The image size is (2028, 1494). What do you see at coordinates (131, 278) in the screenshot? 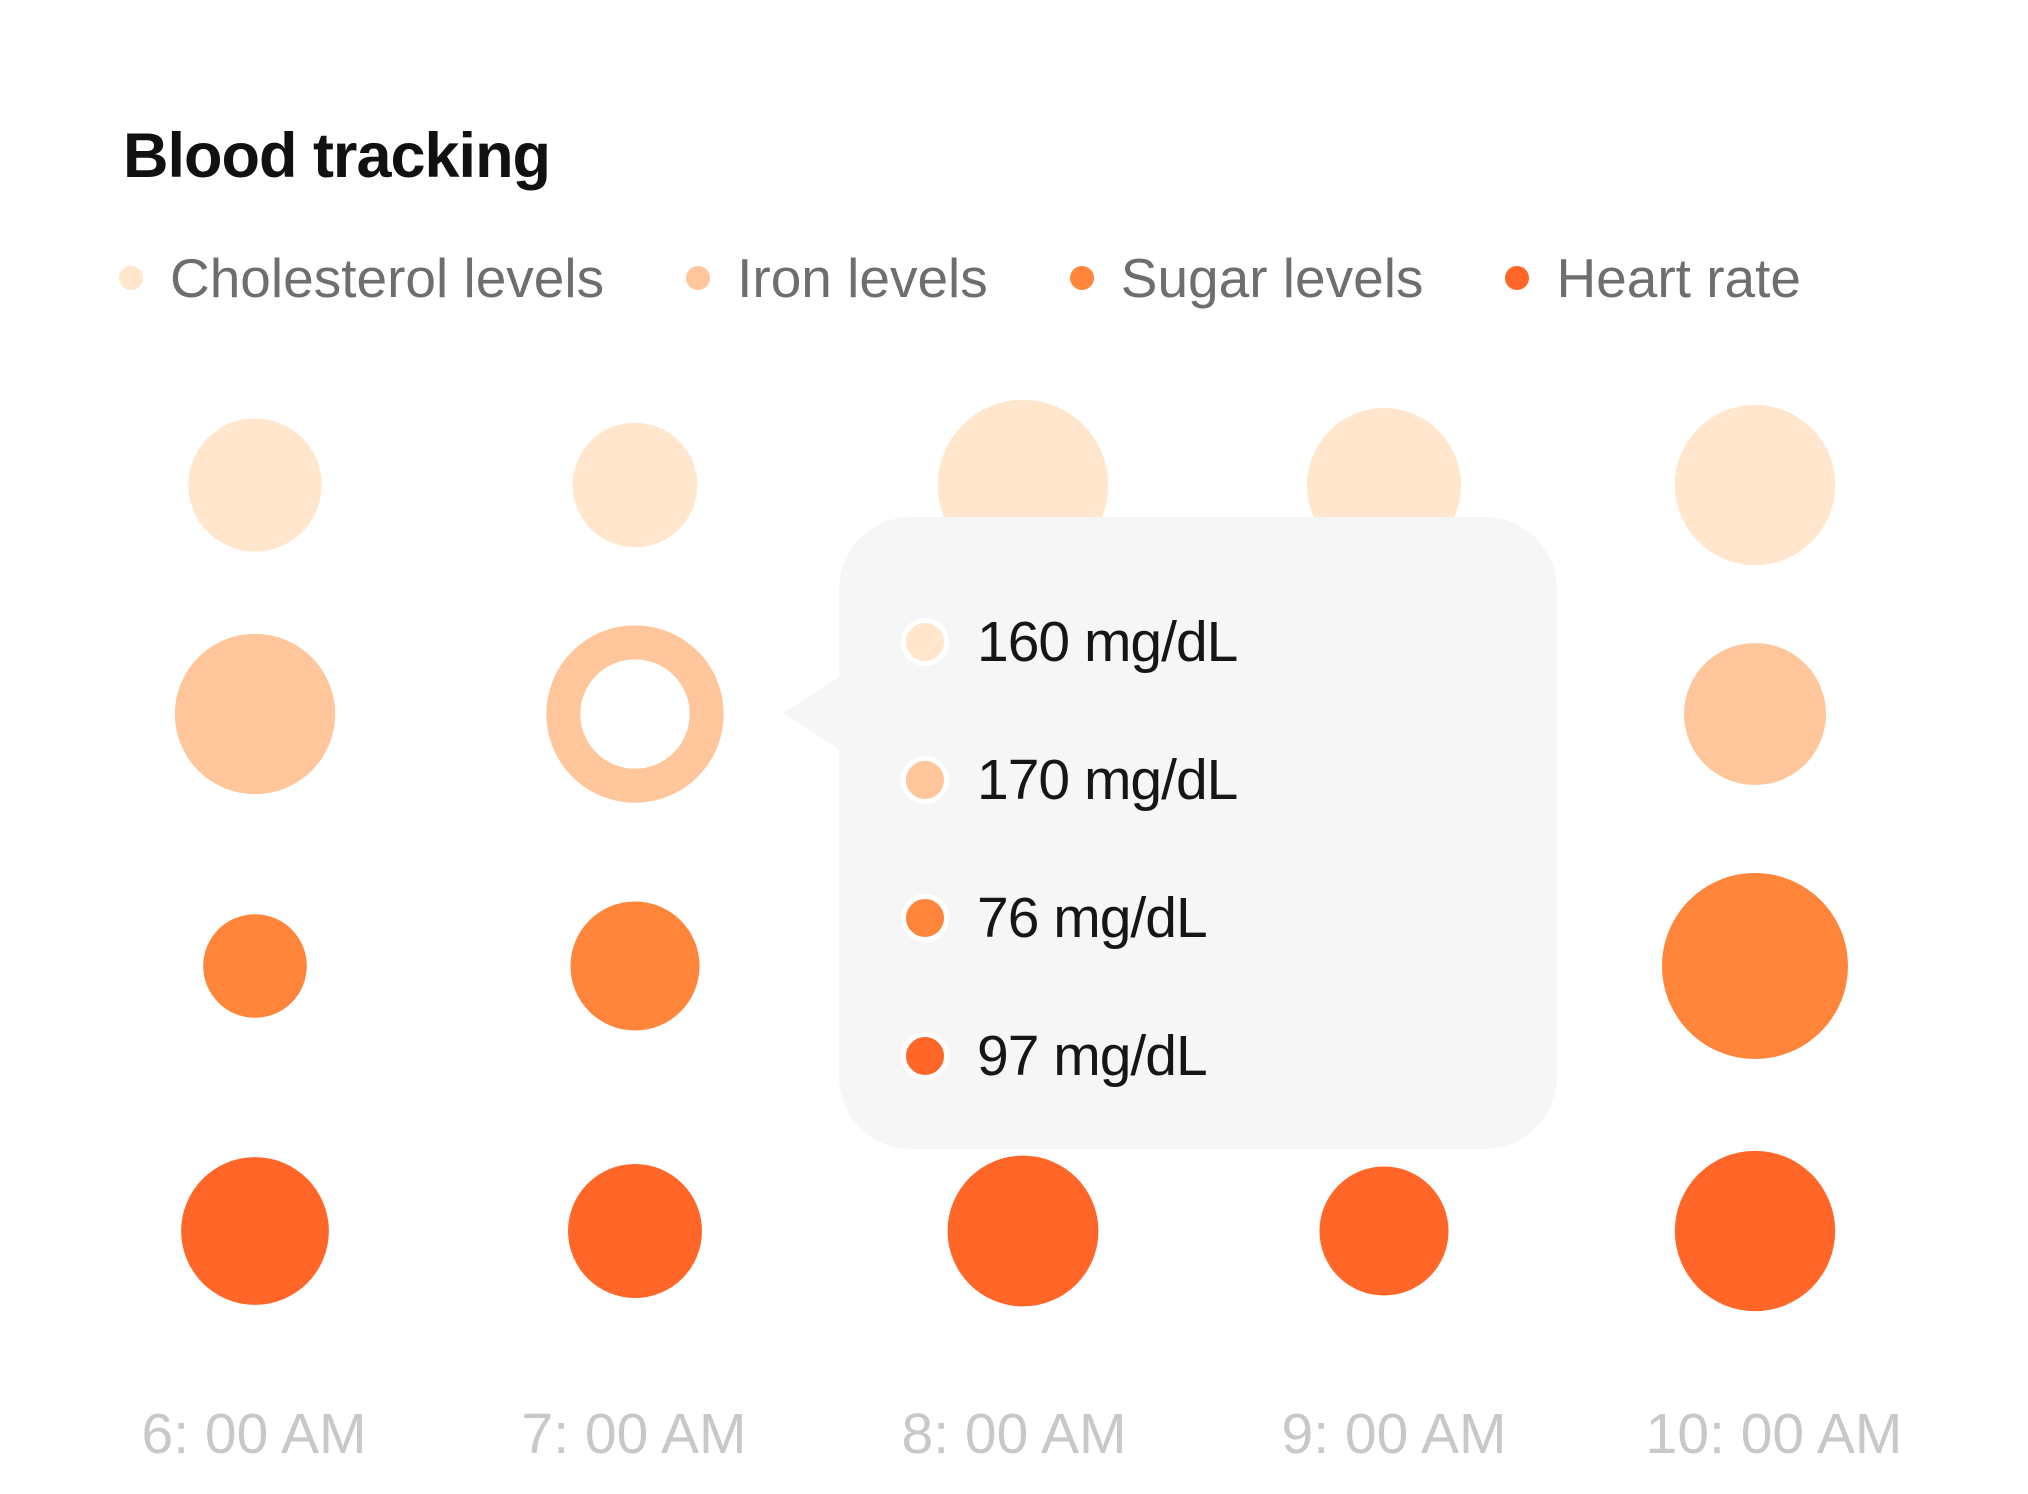
I see `legend-swatch-cholesterol` at bounding box center [131, 278].